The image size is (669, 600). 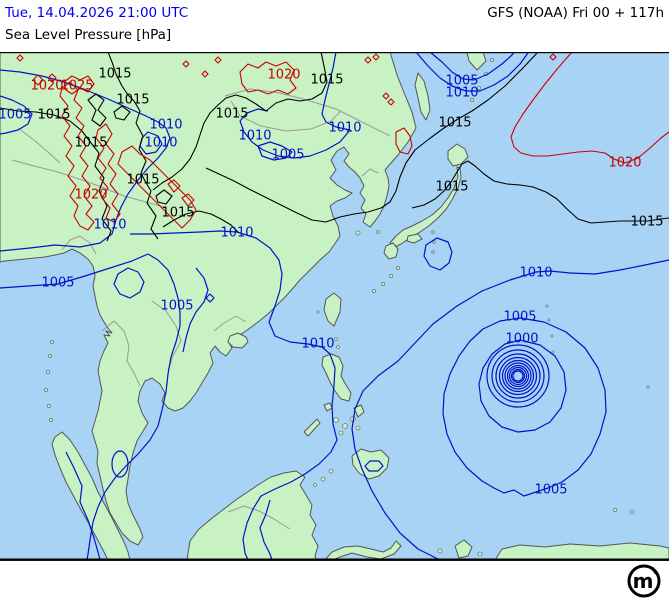 I want to click on logo-tick, so click(x=654, y=571).